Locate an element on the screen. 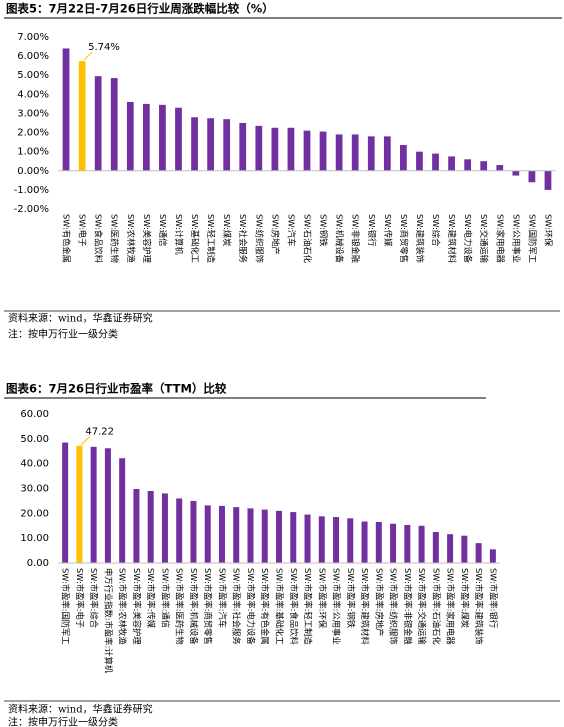  x-tick-label: SW:市盈率:基础化工 is located at coordinates (280, 606).